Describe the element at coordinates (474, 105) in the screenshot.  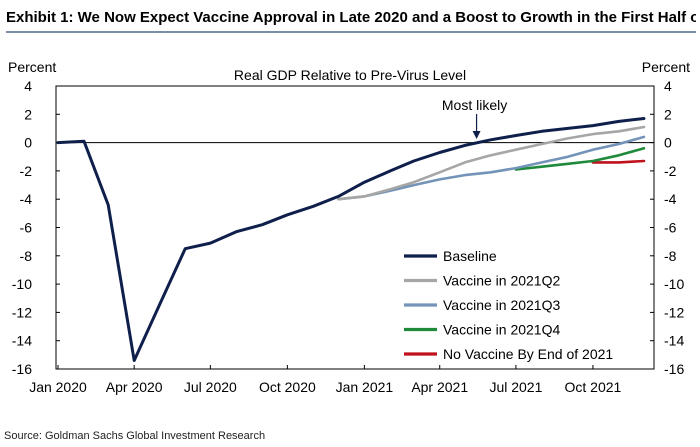
I see `annotation-text: Most likely` at that location.